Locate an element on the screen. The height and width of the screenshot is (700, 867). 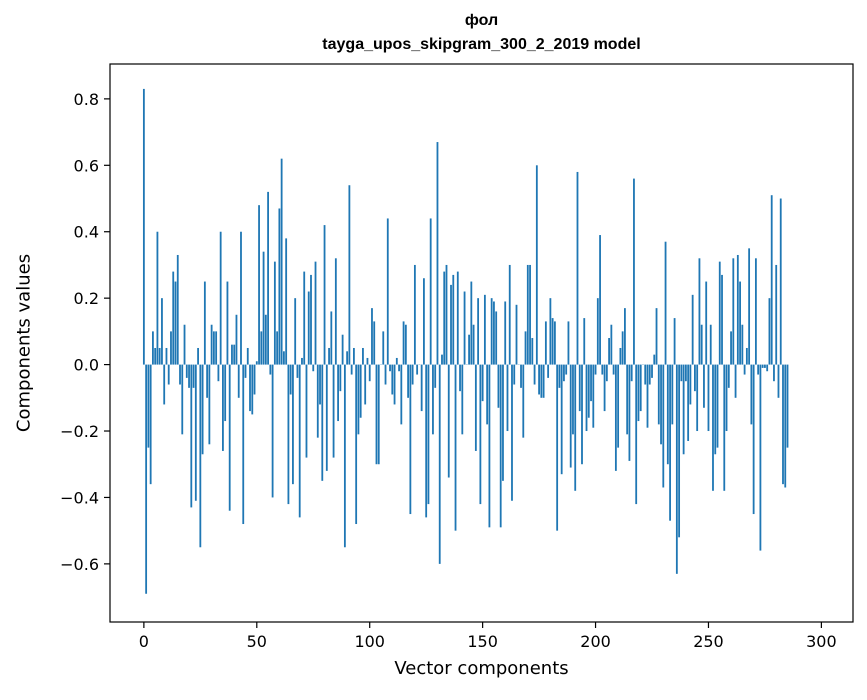
x-tick-label: 200 is located at coordinates (595, 641).